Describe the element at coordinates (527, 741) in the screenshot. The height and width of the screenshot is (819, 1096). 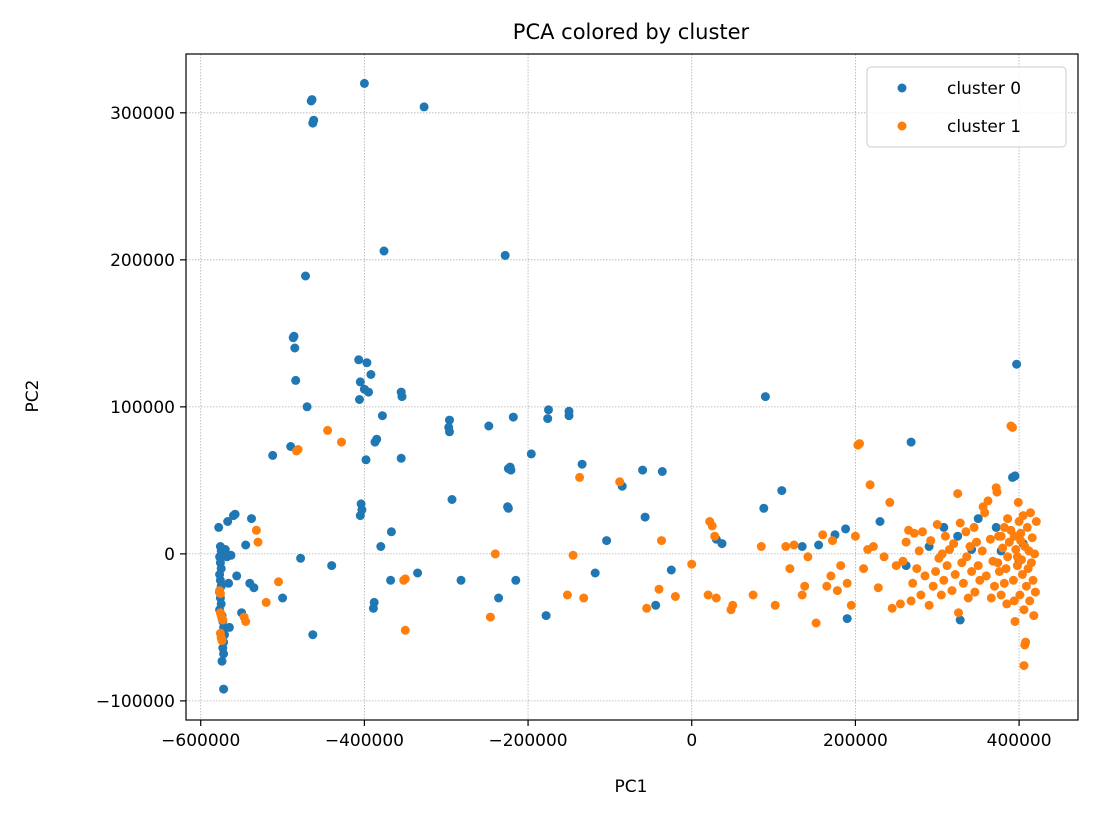
I see `x-tick-label: −200000` at that location.